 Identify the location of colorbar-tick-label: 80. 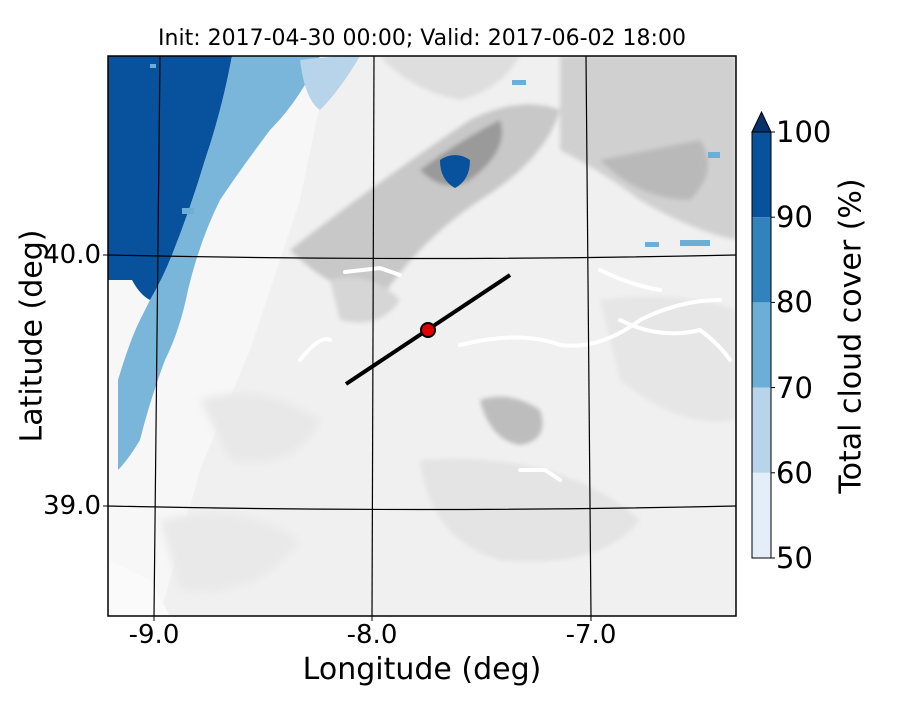
(794, 302).